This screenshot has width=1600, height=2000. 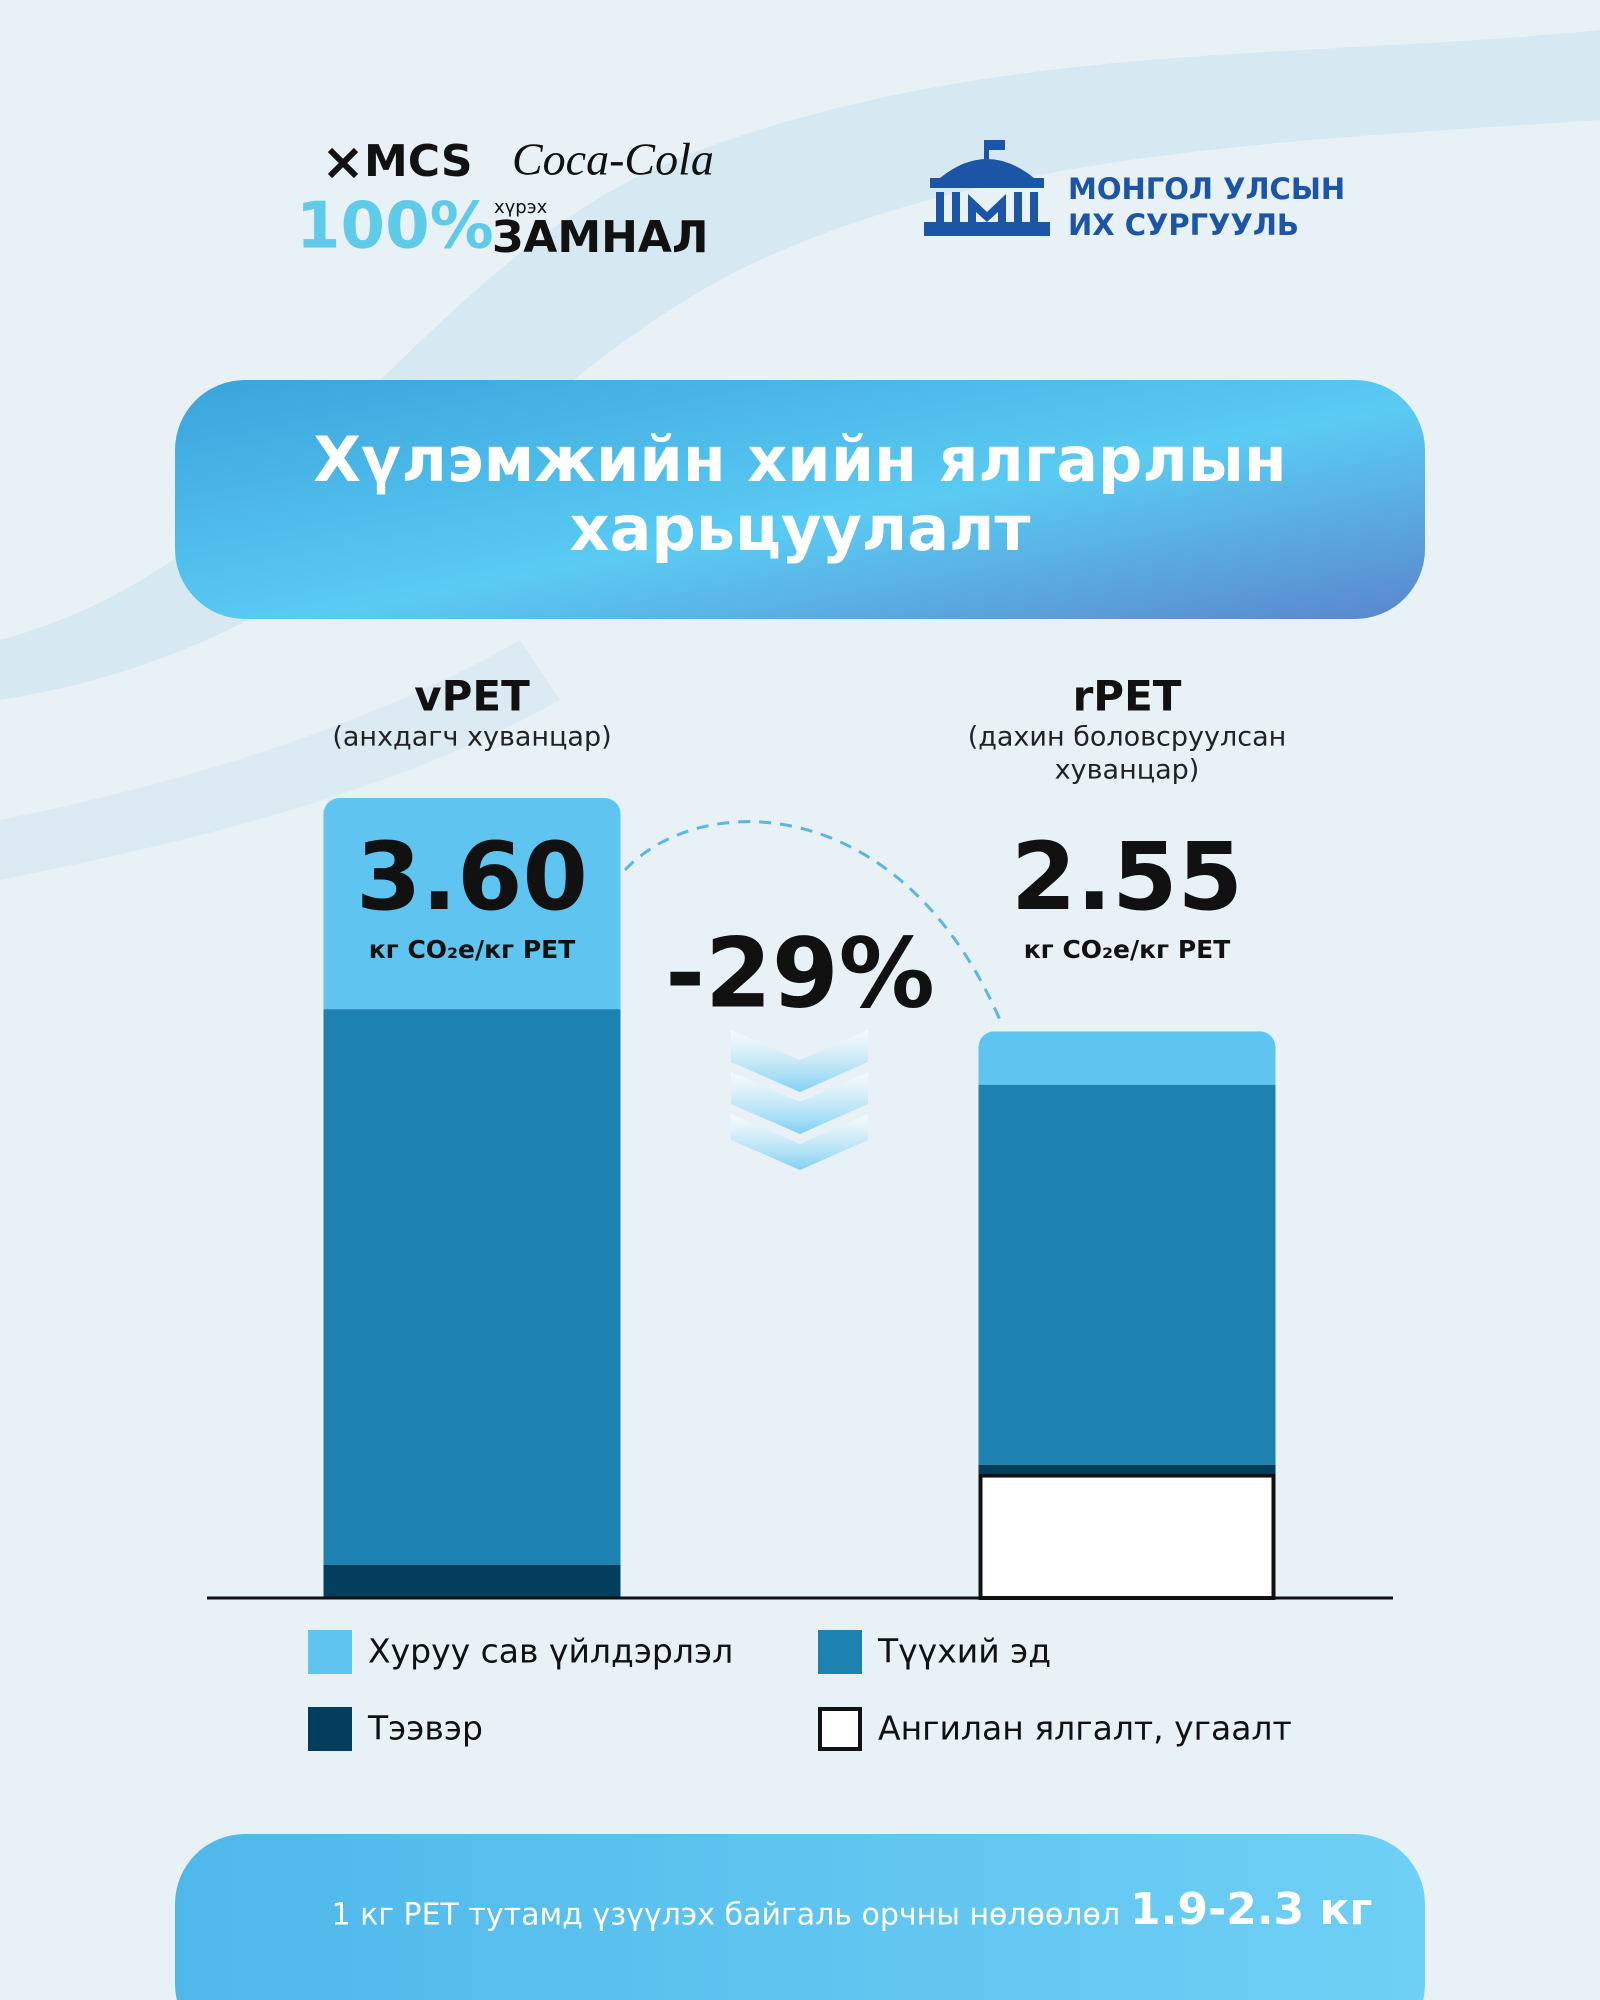 I want to click on legend-label: Түүхий эд, so click(x=964, y=1651).